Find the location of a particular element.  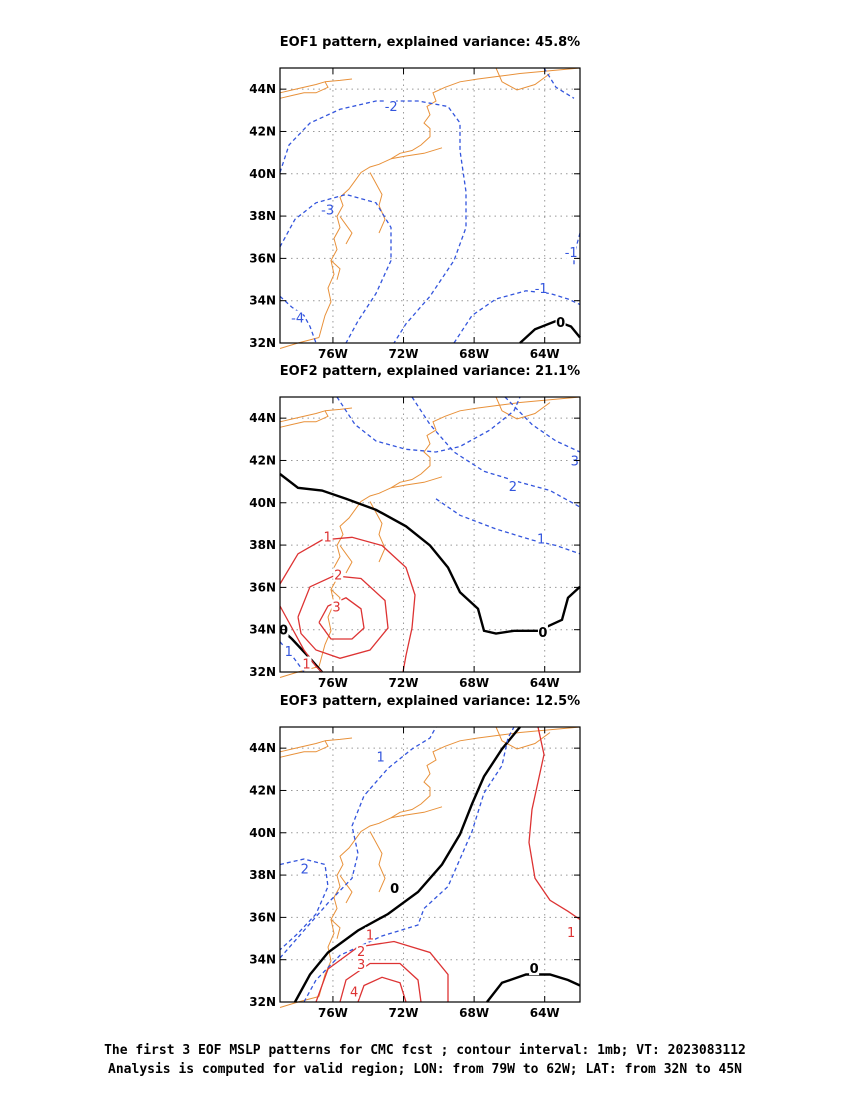

panel-title: EOF3 pattern, explained variance: 12.5% is located at coordinates (430, 701).